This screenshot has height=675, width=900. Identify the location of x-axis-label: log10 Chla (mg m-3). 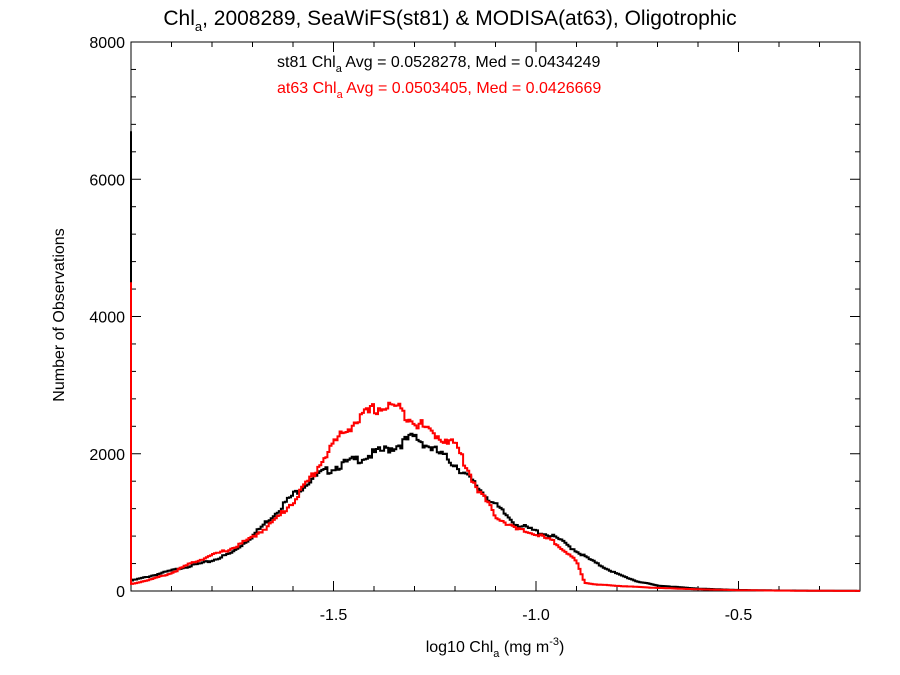
(495, 648).